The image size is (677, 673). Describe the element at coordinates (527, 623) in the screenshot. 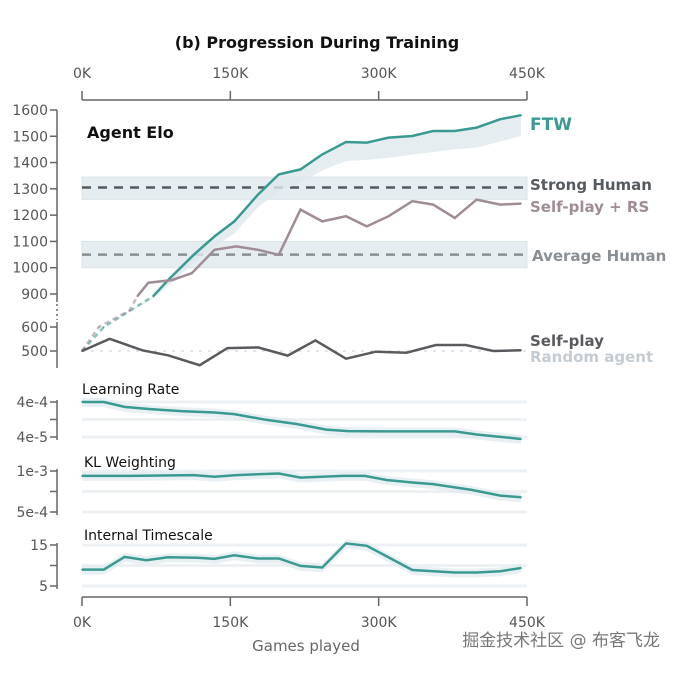

I see `bottom-x-tick-label: 450K` at that location.